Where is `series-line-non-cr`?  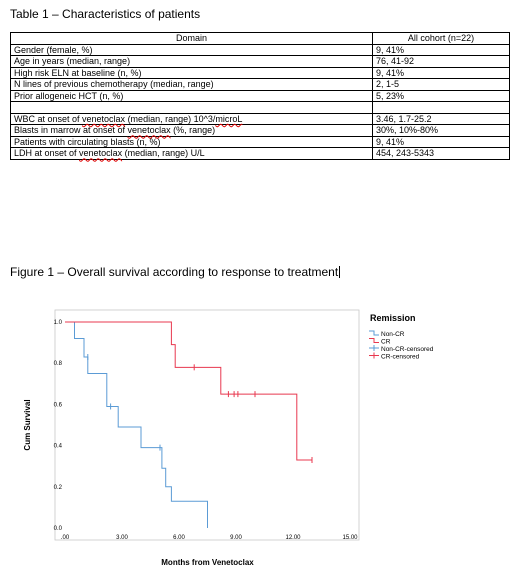
series-line-non-cr is located at coordinates (136, 424).